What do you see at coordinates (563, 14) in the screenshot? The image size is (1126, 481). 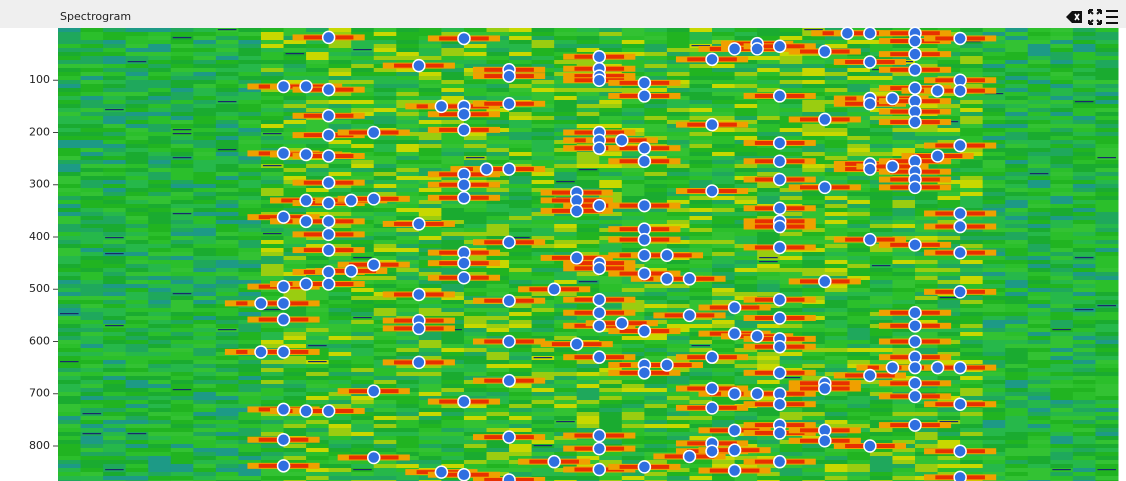 I see `title-bar` at bounding box center [563, 14].